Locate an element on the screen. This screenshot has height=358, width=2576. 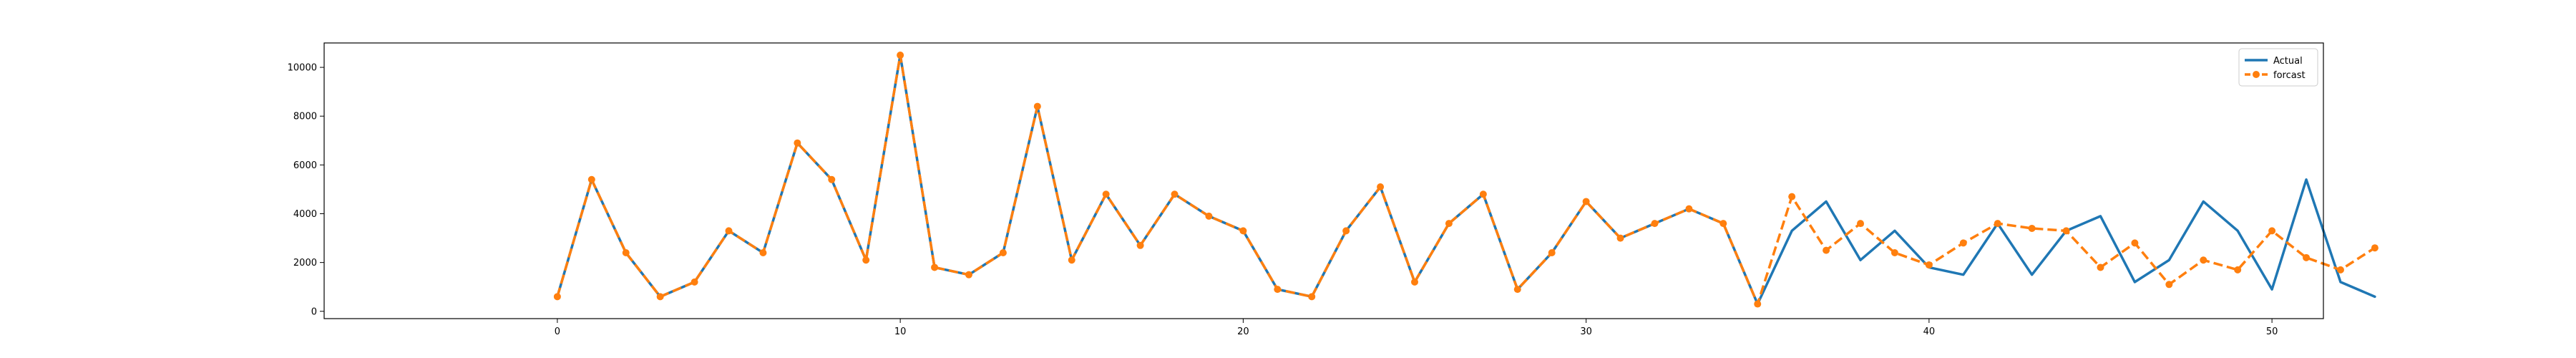
y-tick-label: 10000 is located at coordinates (302, 68).